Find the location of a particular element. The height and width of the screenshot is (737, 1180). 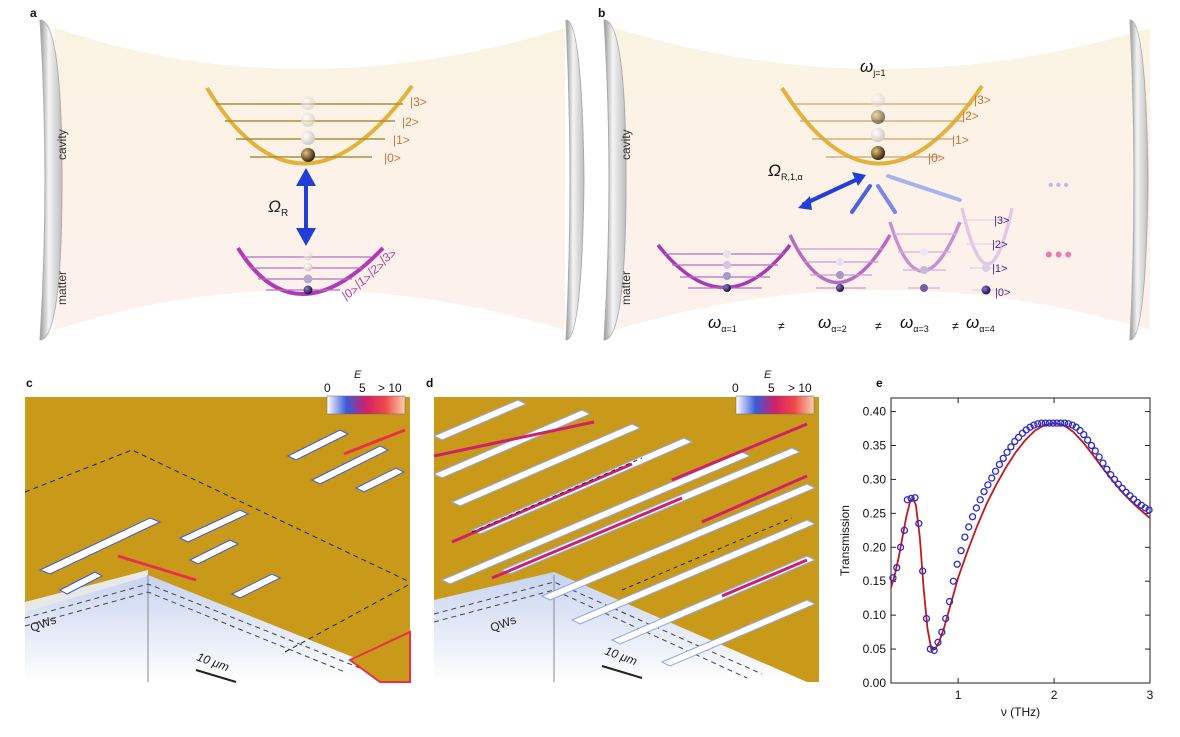

right-mirror is located at coordinates (575, 180).